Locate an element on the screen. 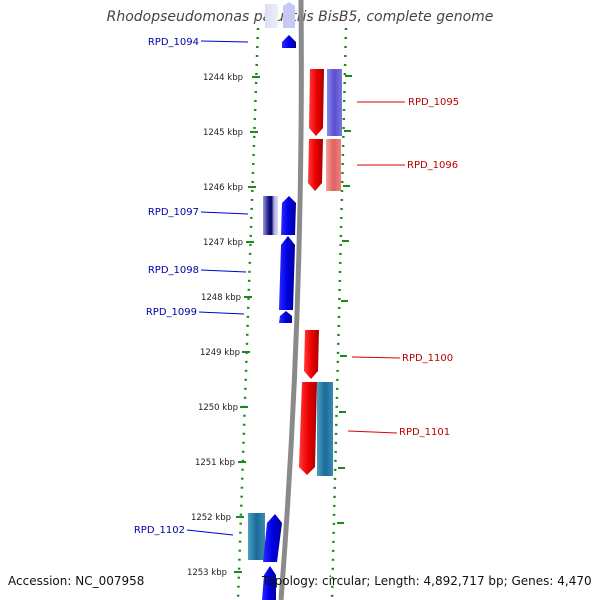  gene-label-RPD_1102: RPD_1102 is located at coordinates (159, 530).